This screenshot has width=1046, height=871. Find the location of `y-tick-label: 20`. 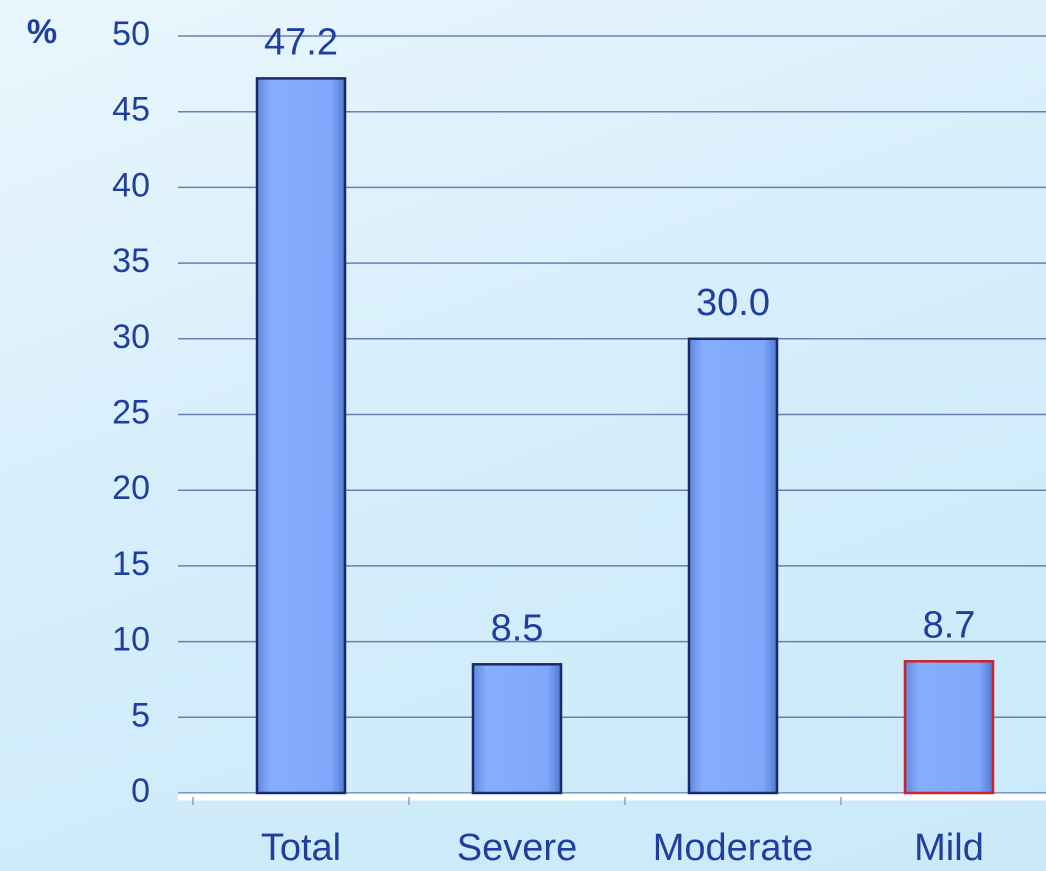

y-tick-label: 20 is located at coordinates (131, 488).